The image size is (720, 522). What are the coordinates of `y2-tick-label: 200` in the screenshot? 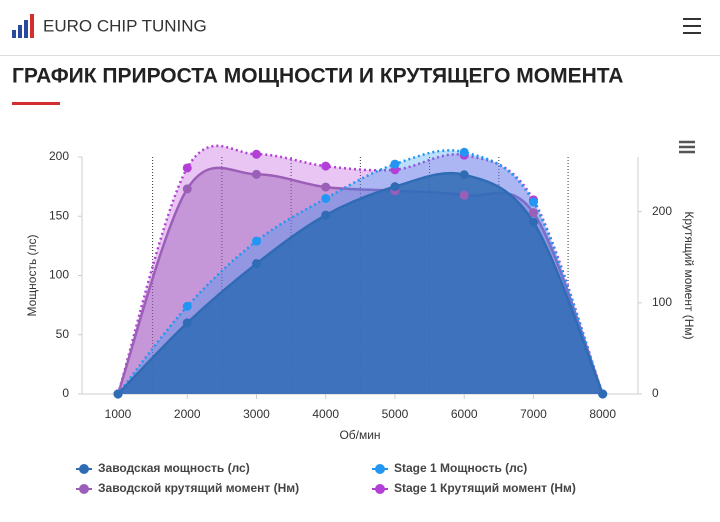 It's located at (662, 211).